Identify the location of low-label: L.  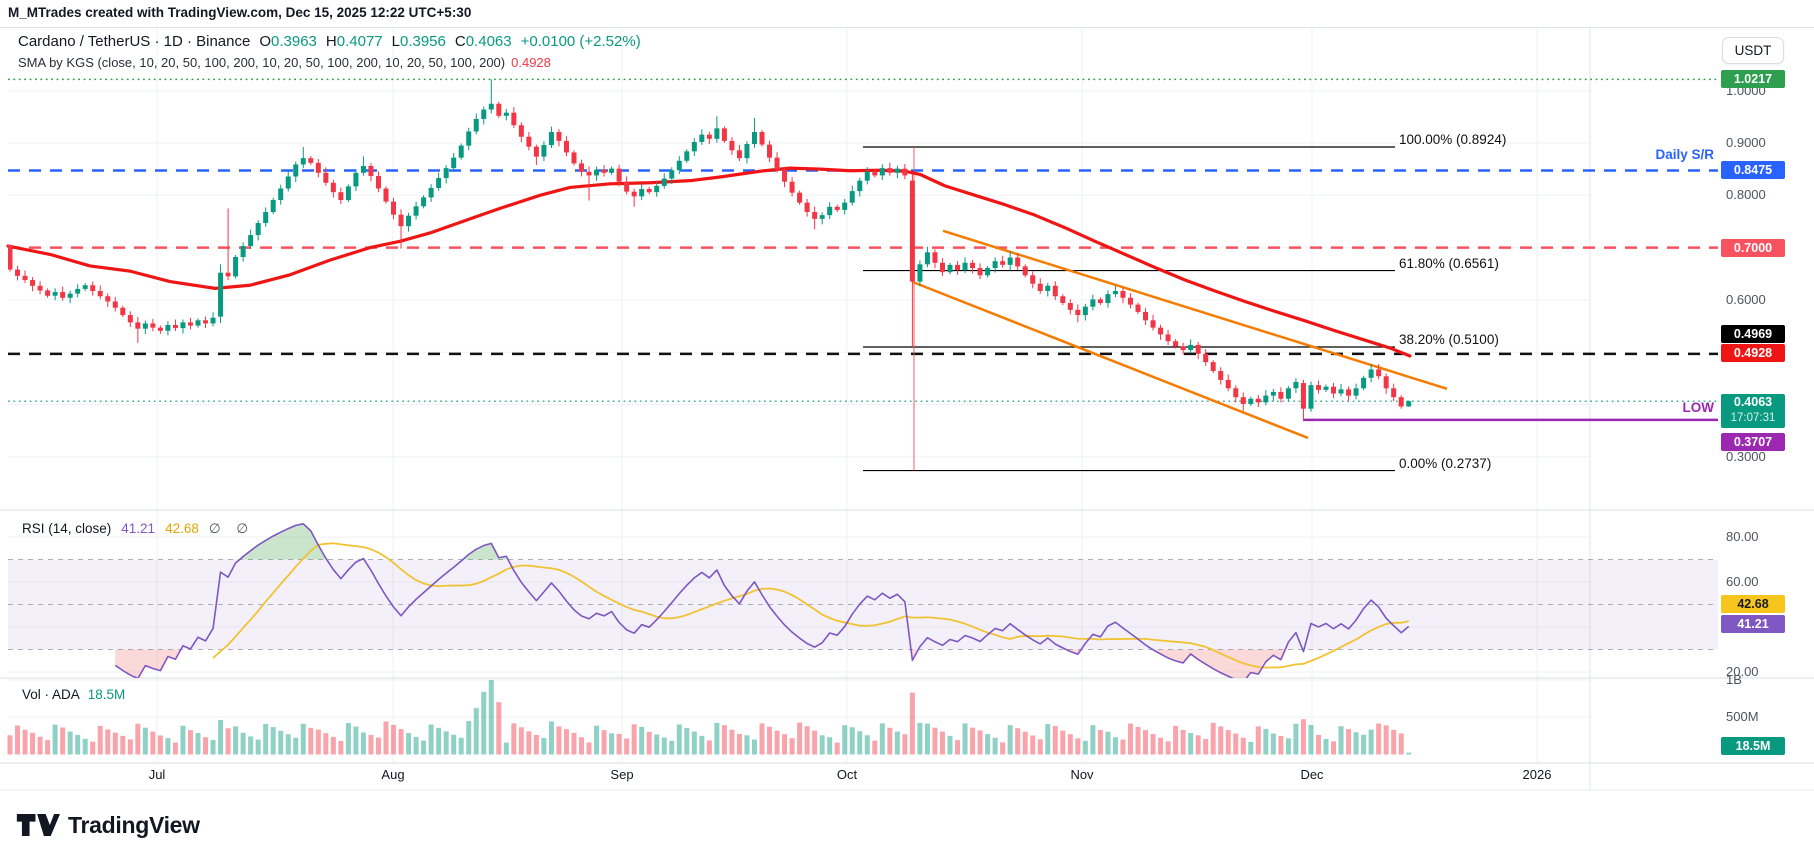
(395, 41).